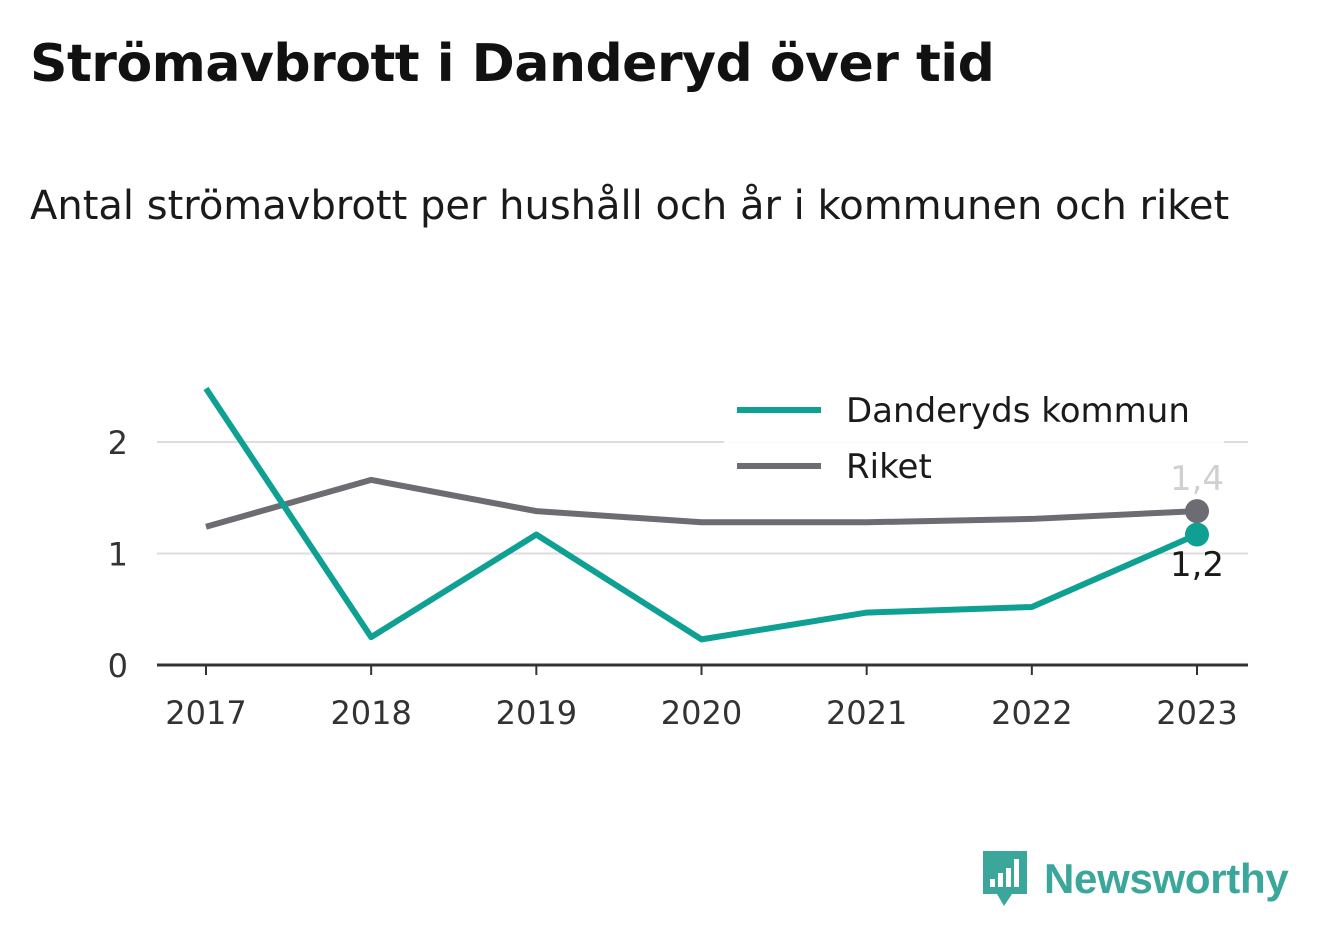  Describe the element at coordinates (1031, 713) in the screenshot. I see `x-tick-label: 2022` at that location.